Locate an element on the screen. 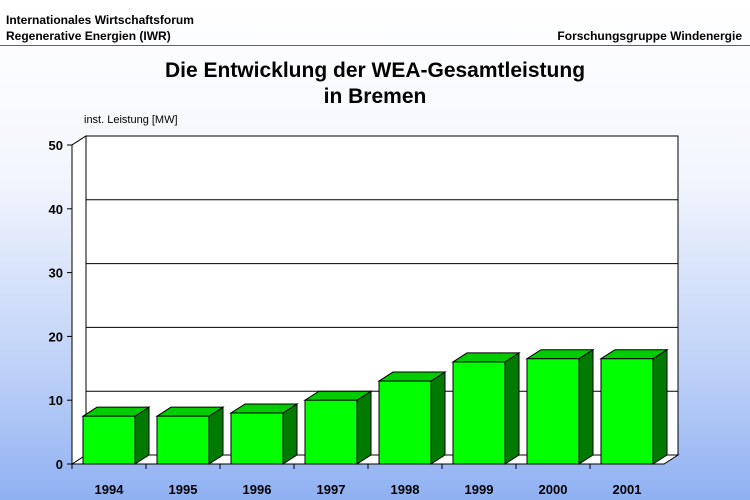 This screenshot has height=500, width=750. bar-1995 is located at coordinates (190, 435).